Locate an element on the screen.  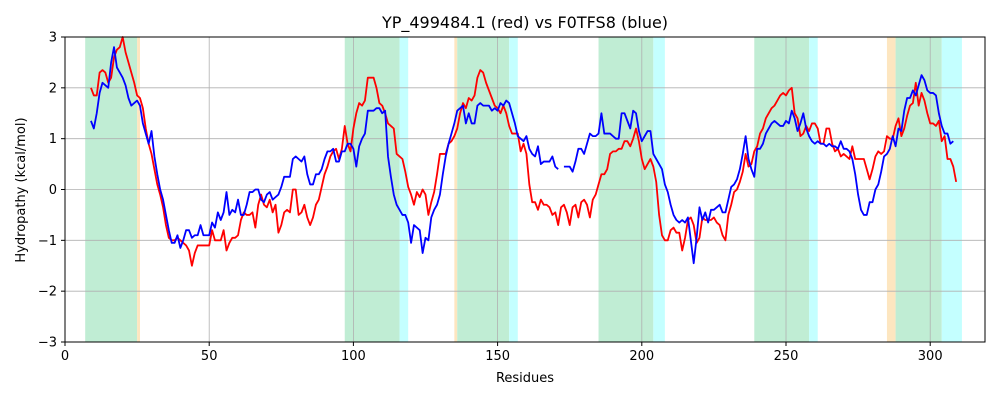
x-tick-label-1: 50 is located at coordinates (209, 356).